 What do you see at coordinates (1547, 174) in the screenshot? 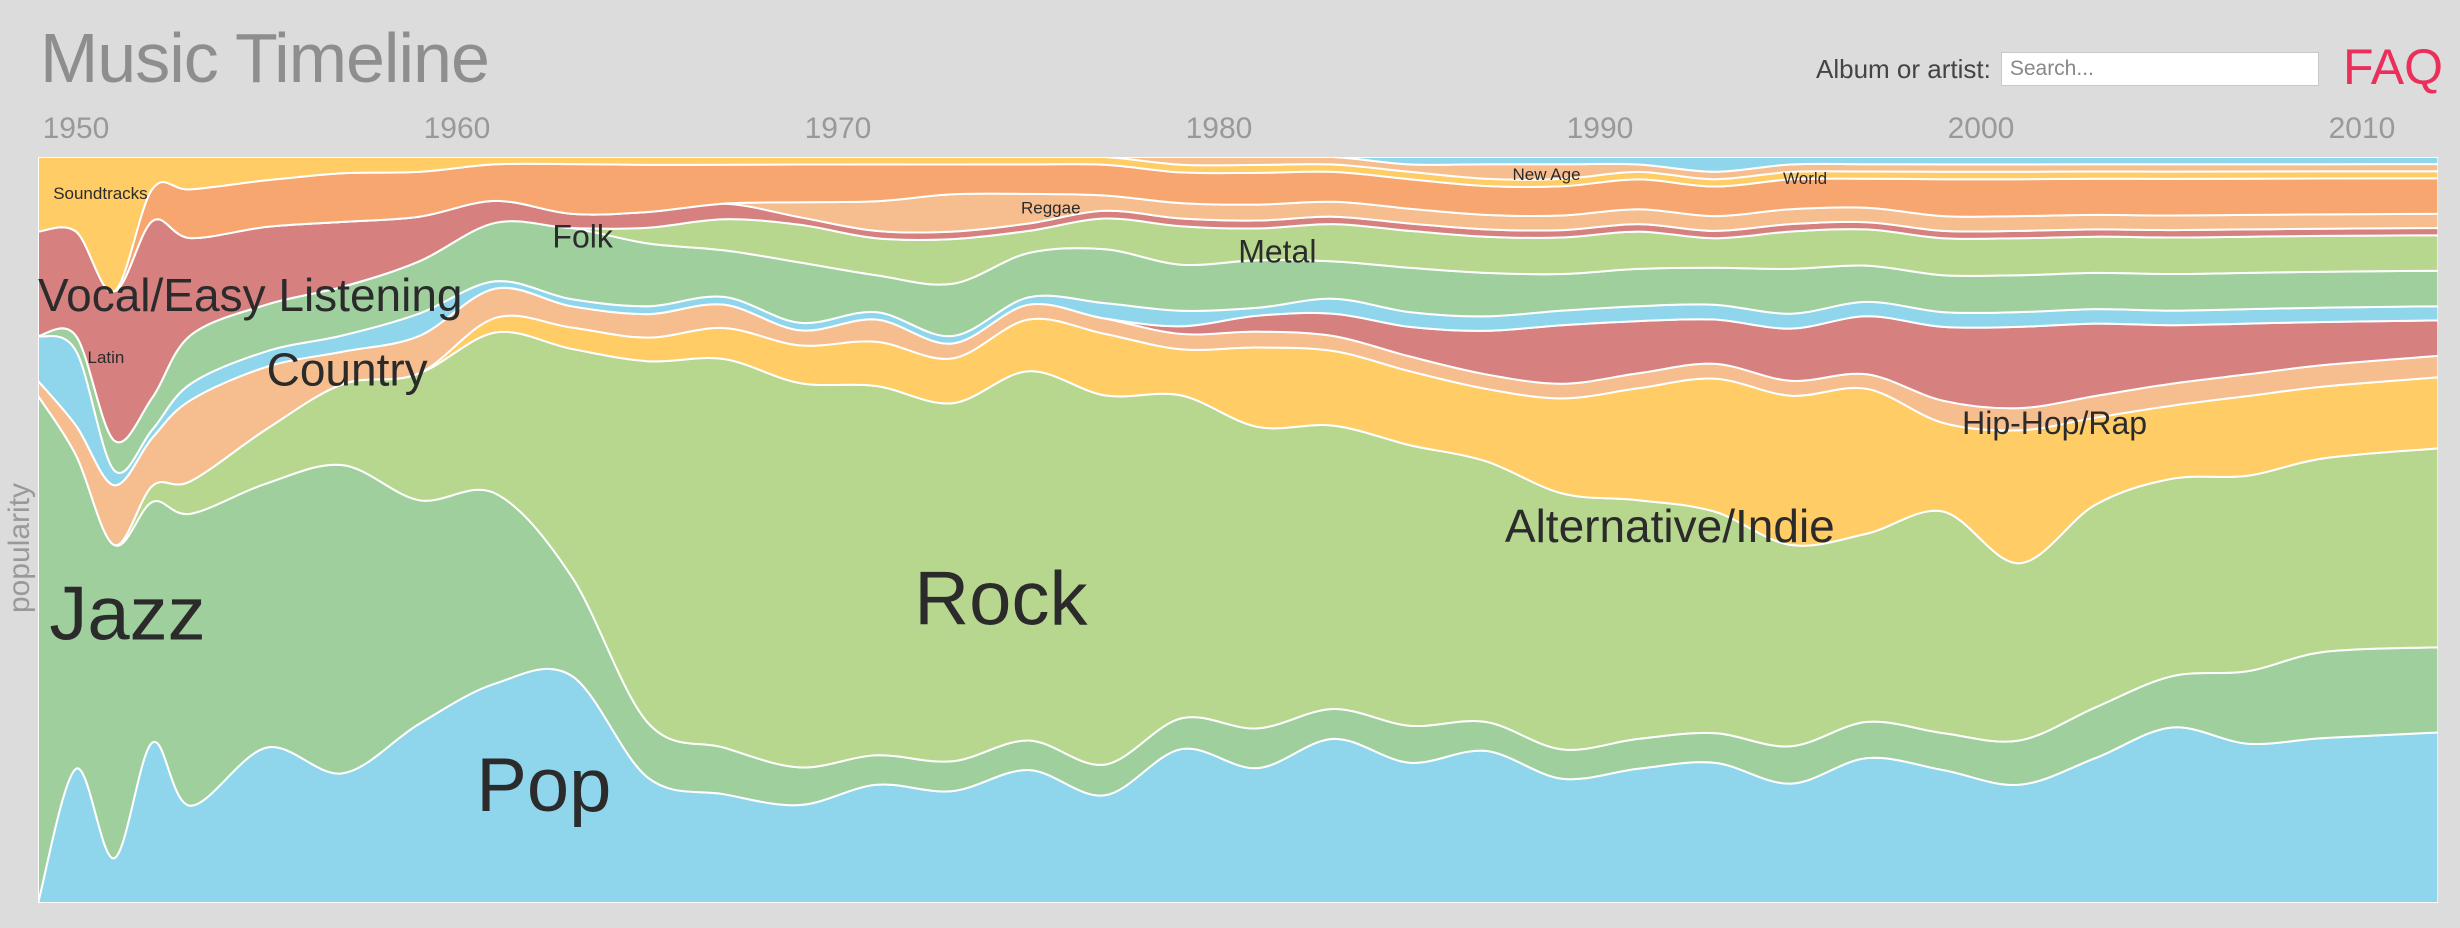
I see `genre-label-new-age: New Age` at bounding box center [1547, 174].